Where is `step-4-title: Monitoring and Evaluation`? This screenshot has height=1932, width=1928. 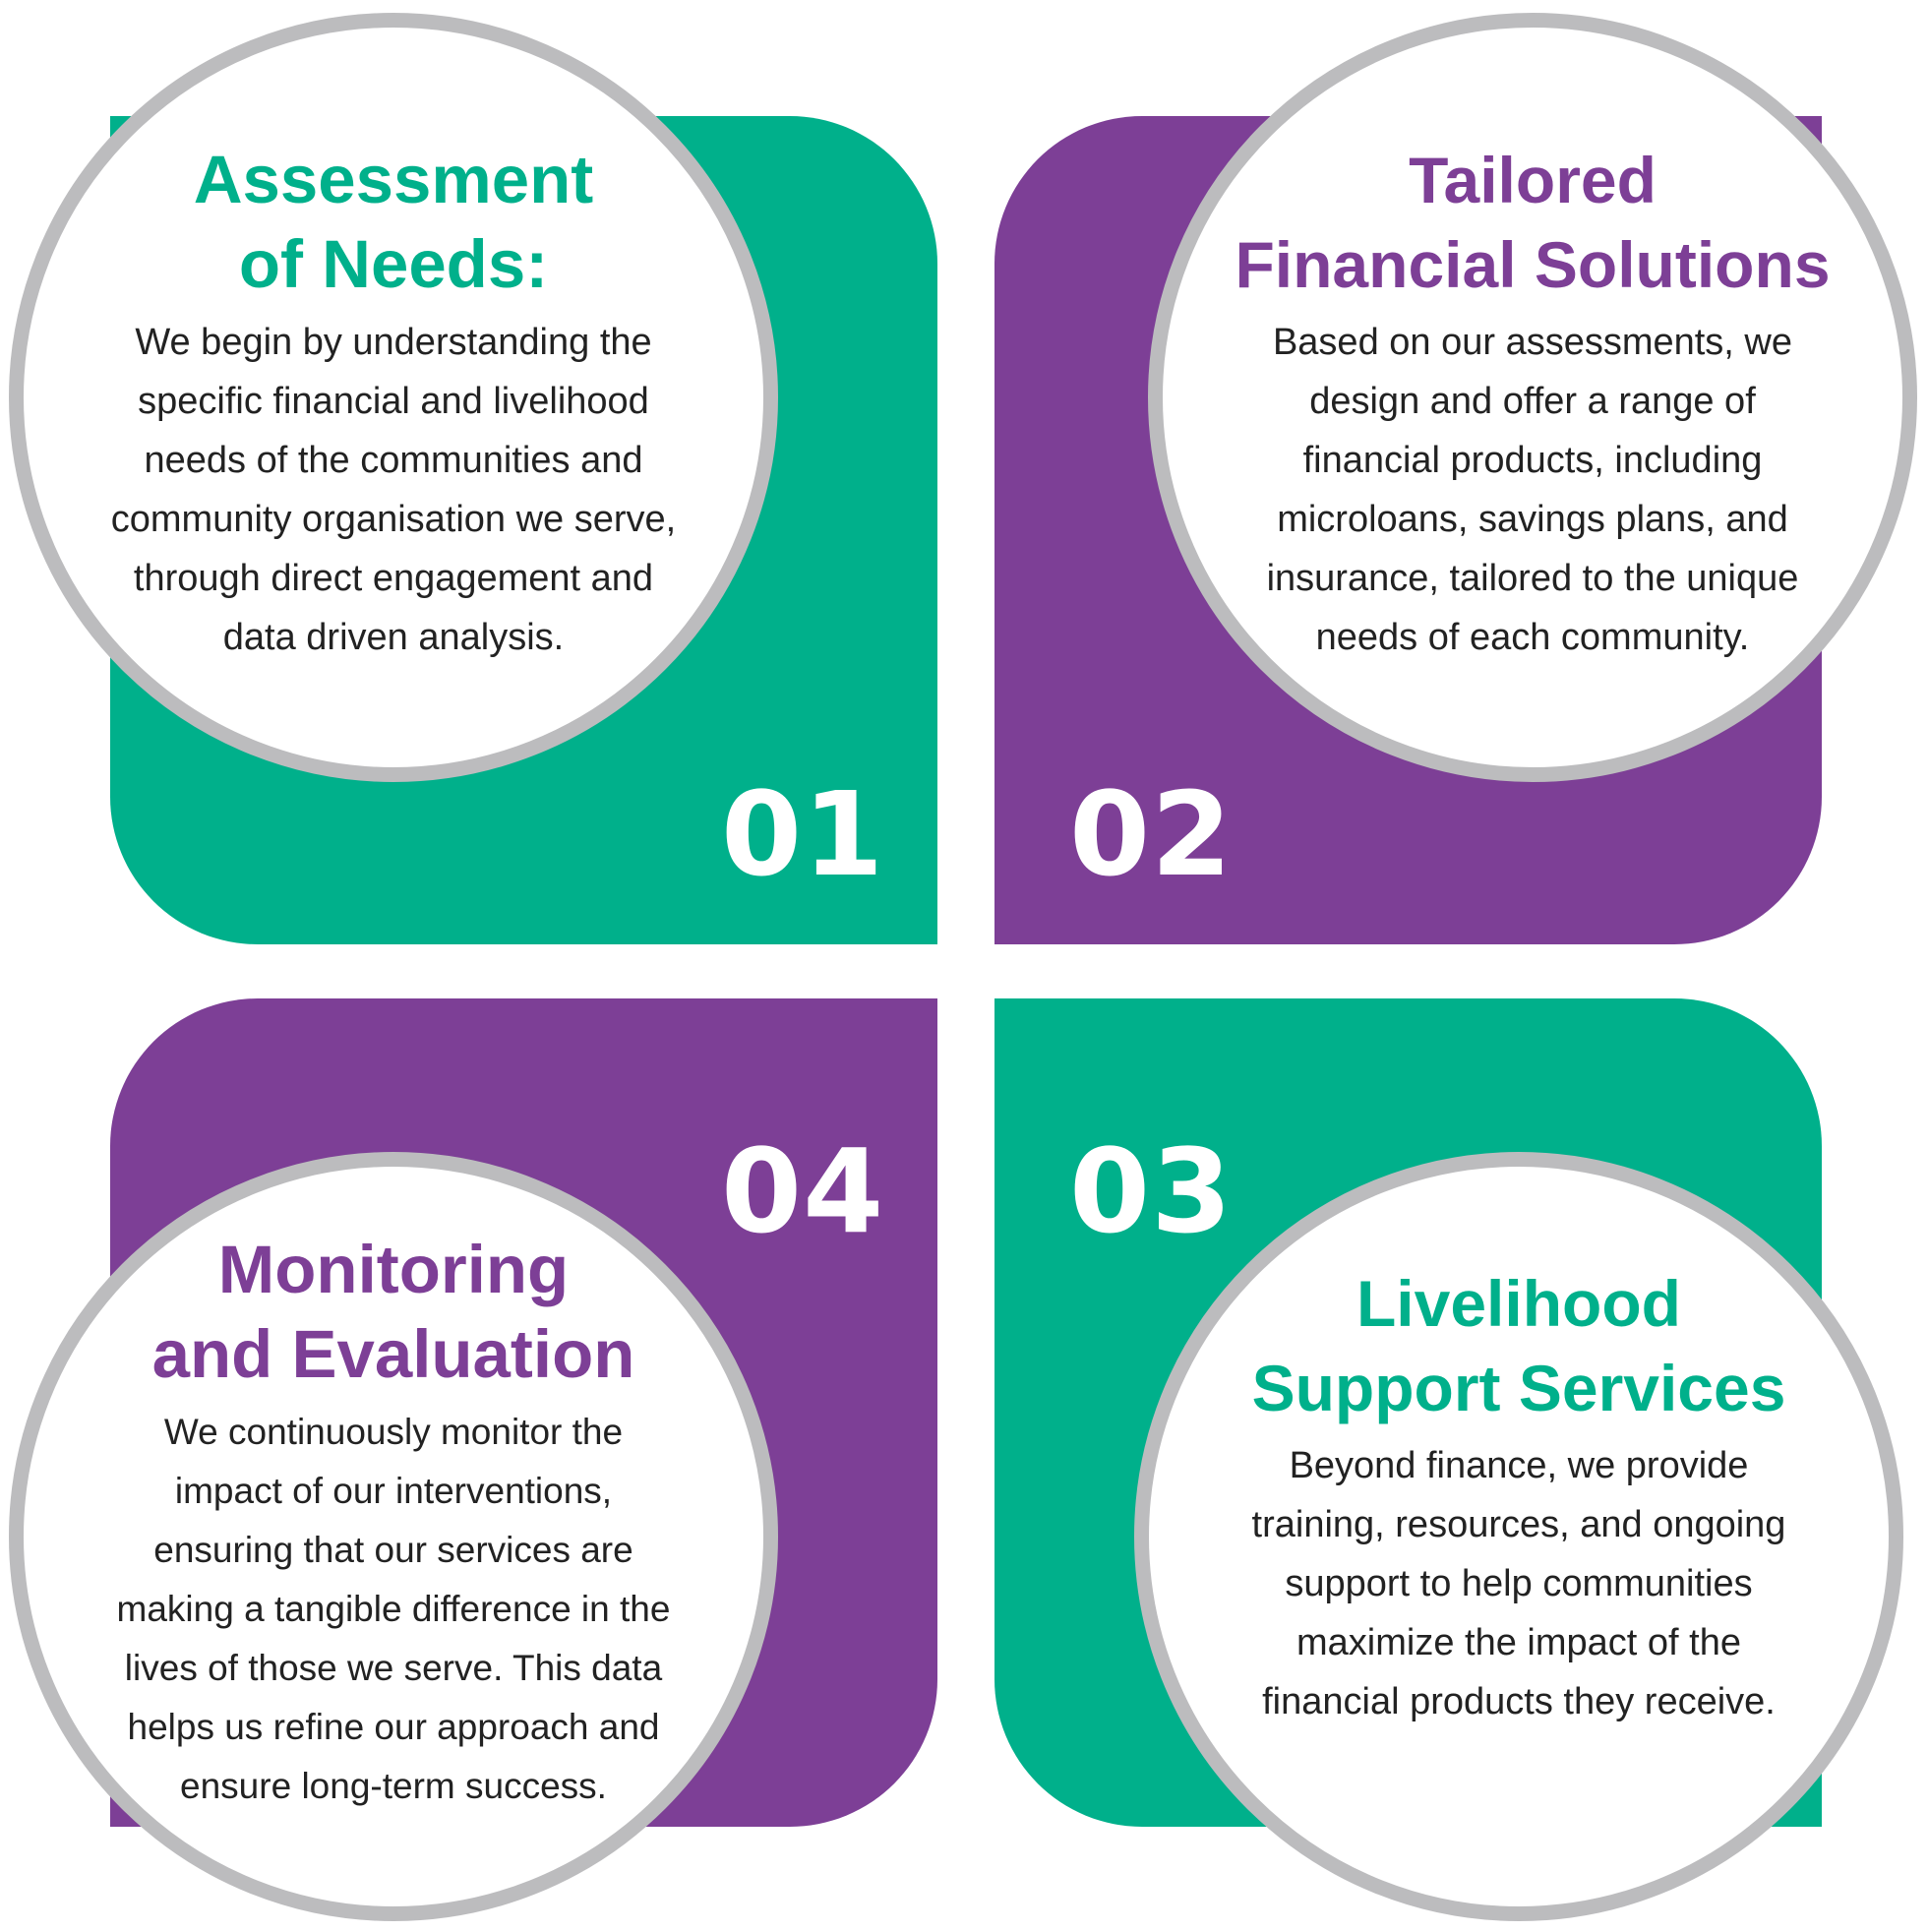
step-4-title: Monitoring and Evaluation is located at coordinates (393, 1312).